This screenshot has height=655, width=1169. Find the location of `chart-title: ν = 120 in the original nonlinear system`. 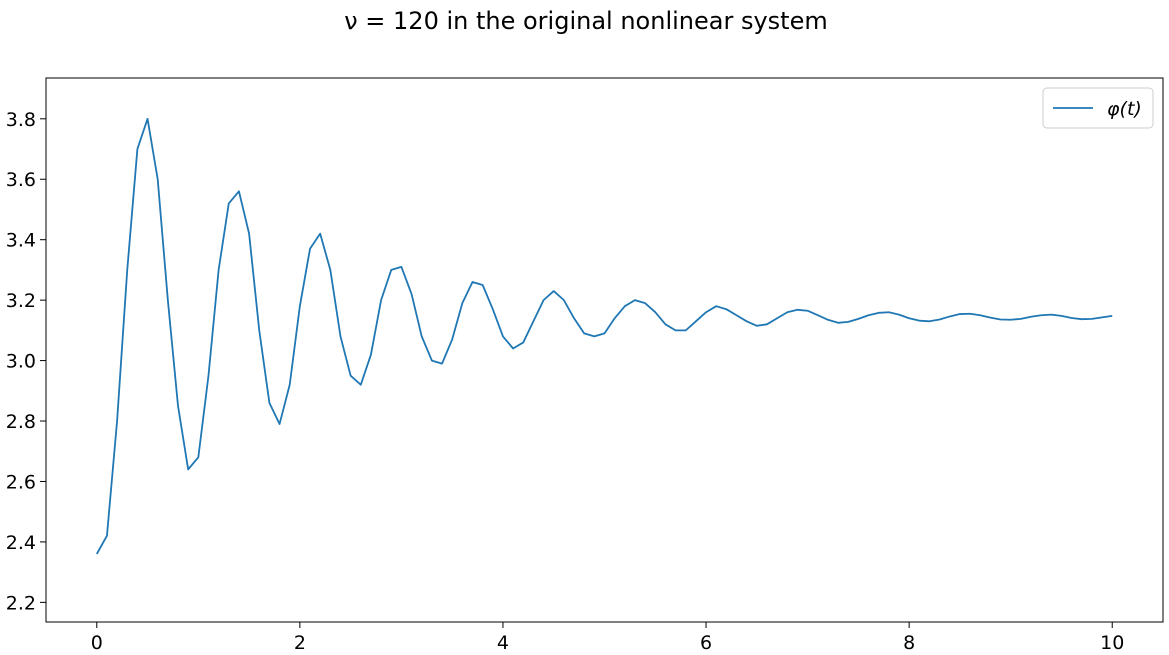

chart-title: ν = 120 in the original nonlinear system is located at coordinates (585, 21).